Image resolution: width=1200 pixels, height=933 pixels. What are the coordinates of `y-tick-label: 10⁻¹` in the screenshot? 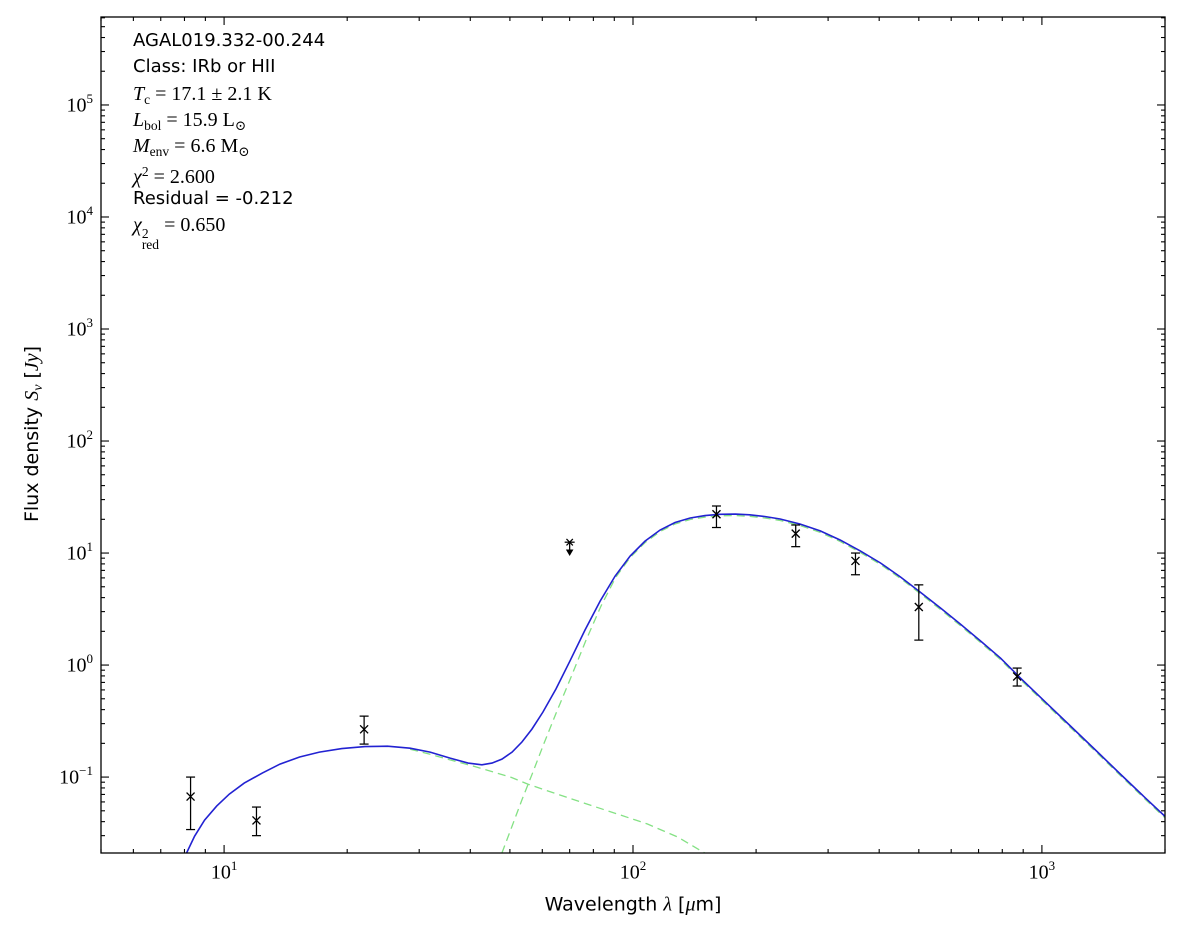 It's located at (76, 776).